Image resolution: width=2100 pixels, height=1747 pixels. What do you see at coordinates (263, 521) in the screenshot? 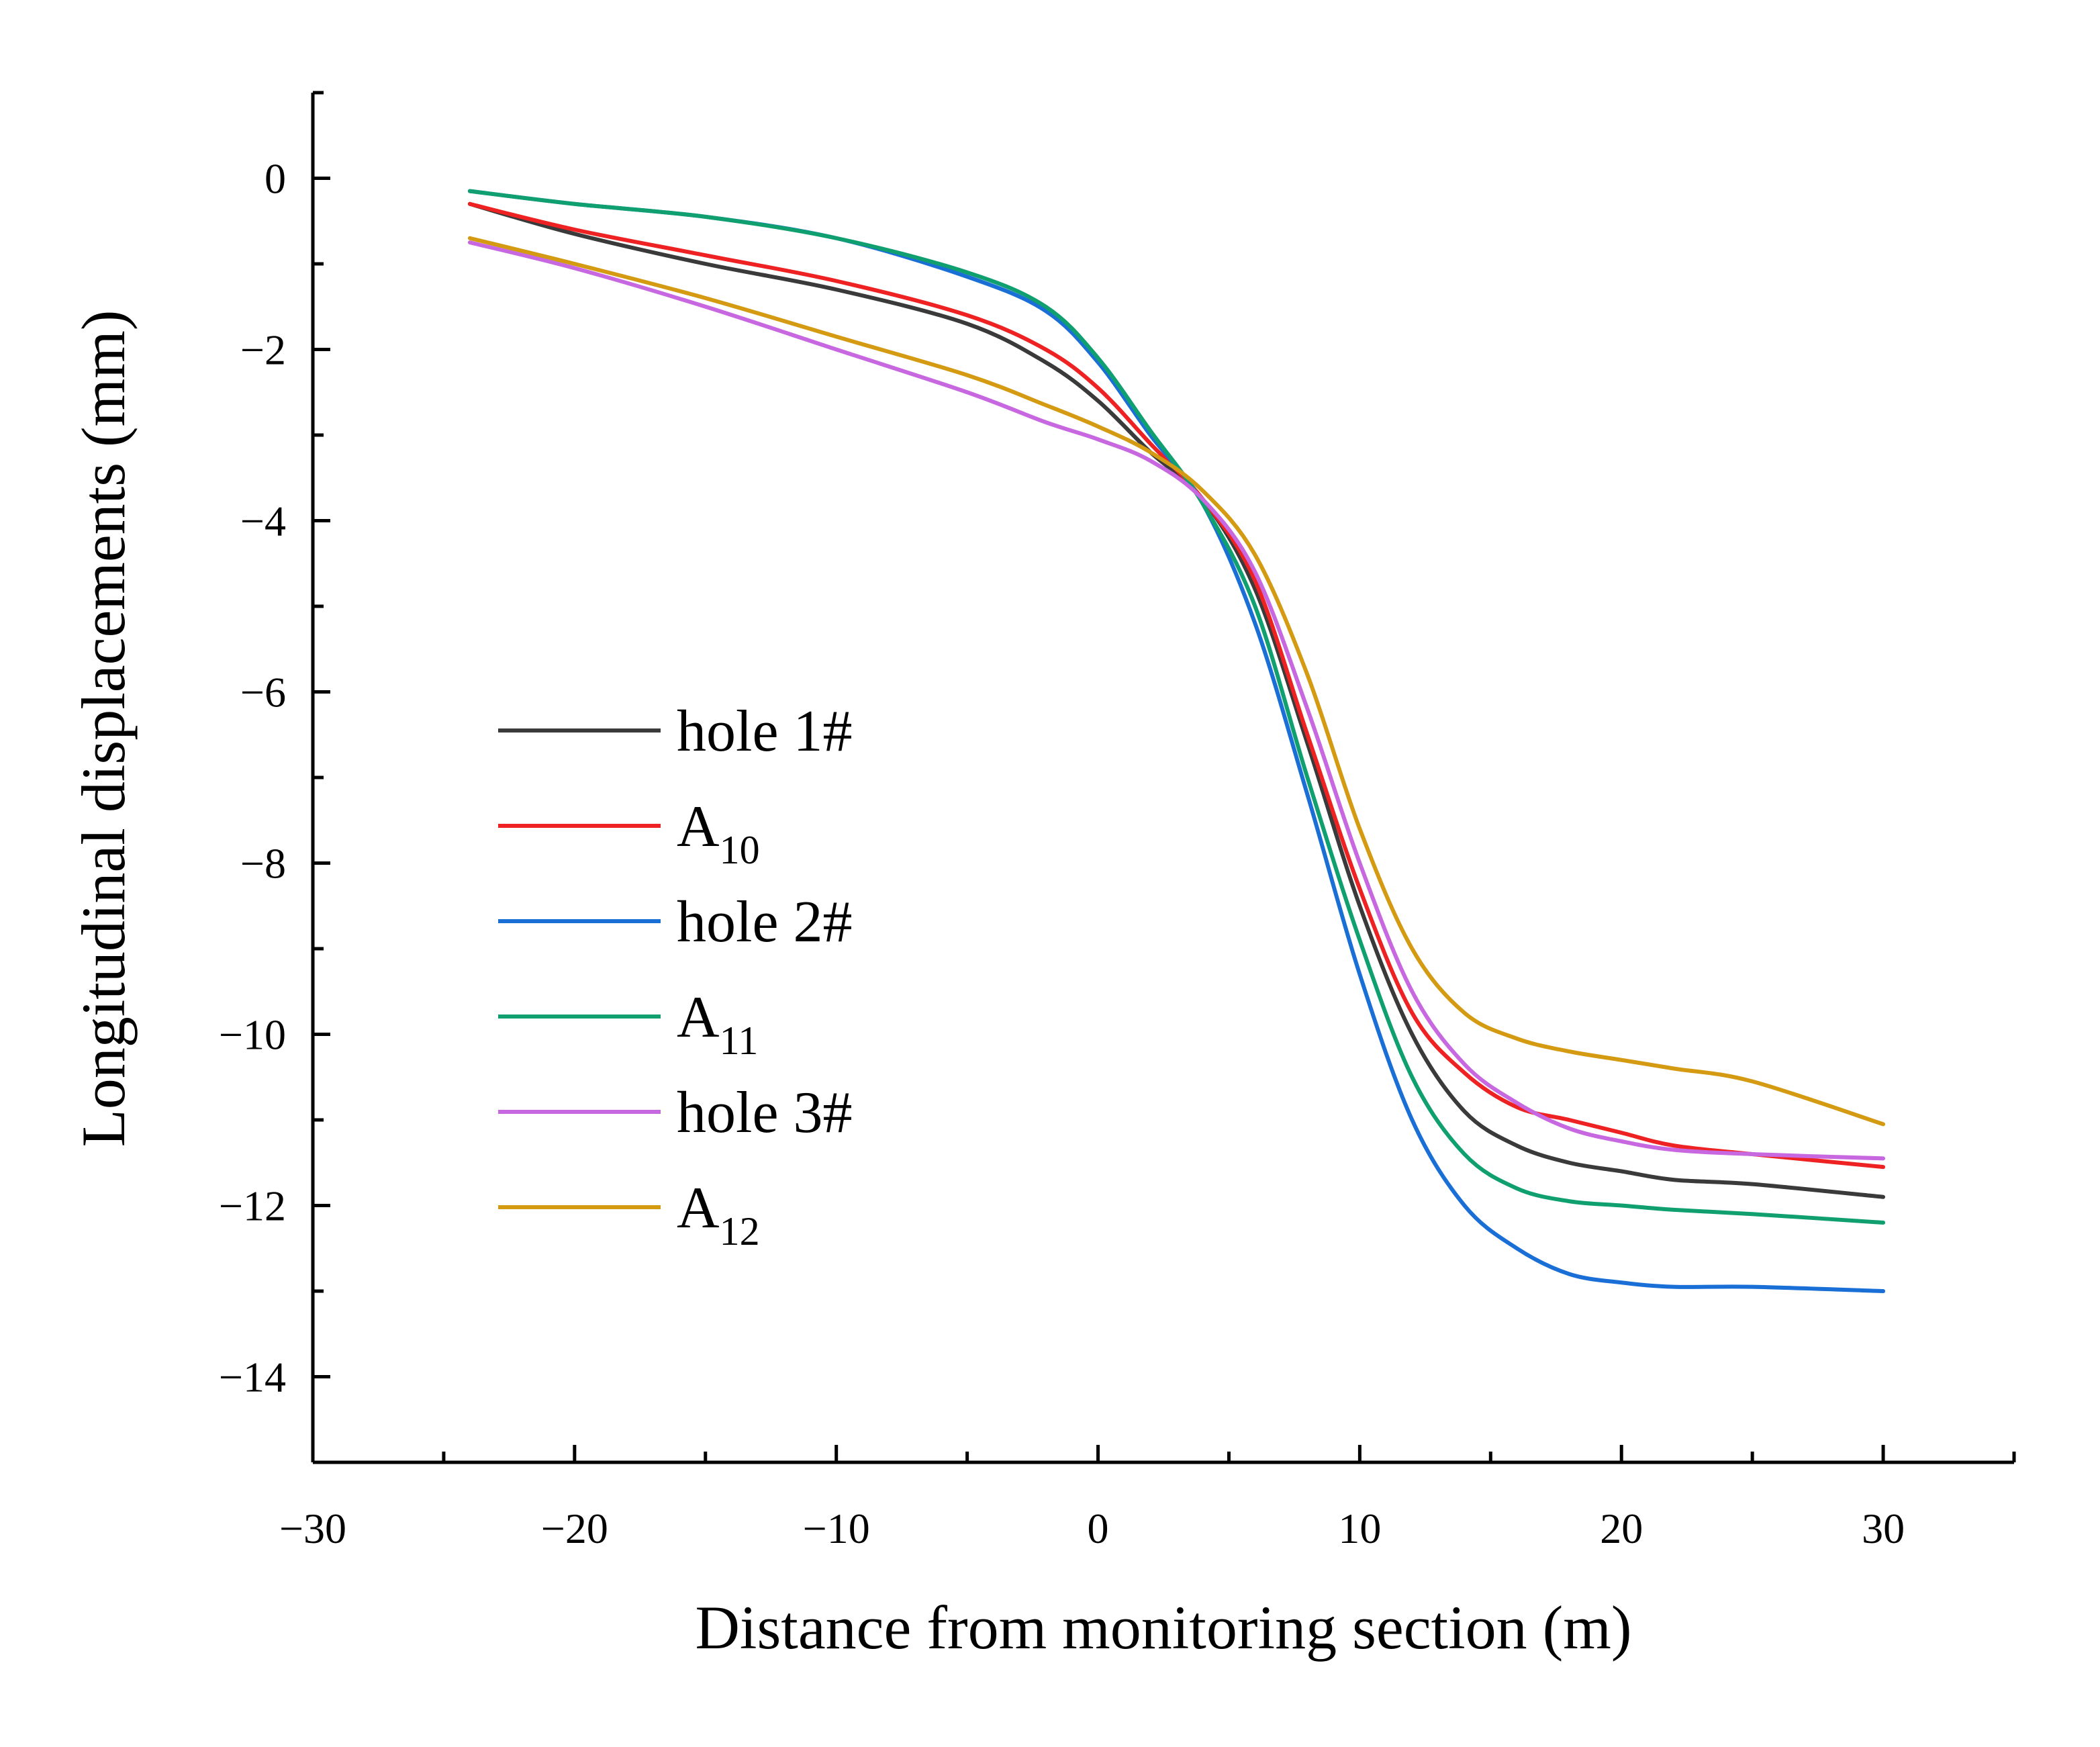
I see `y-tick-label: −4` at bounding box center [263, 521].